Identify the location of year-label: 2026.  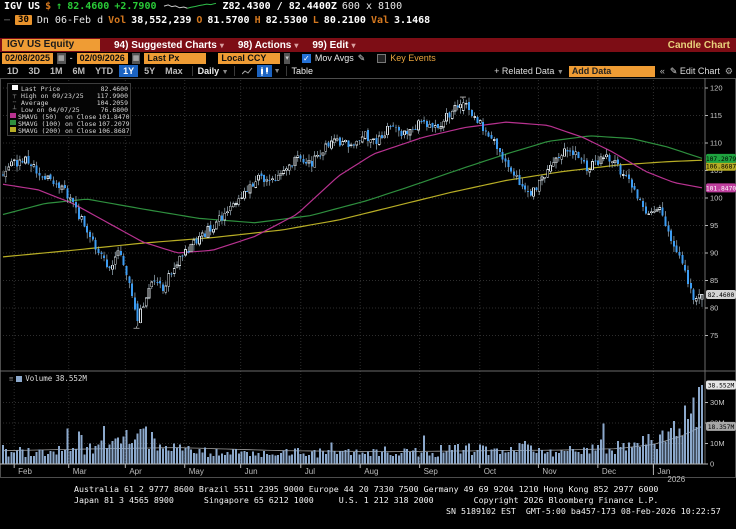
(676, 479).